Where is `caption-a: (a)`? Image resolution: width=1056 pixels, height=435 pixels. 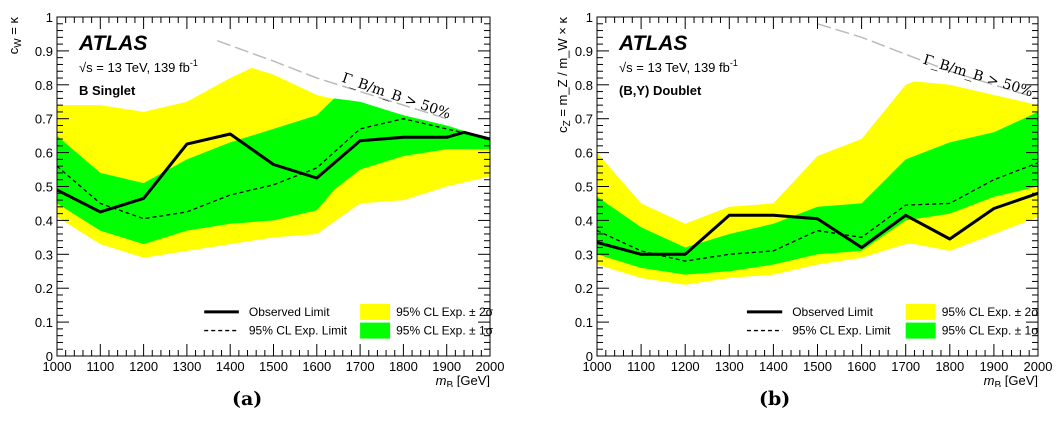 caption-a: (a) is located at coordinates (247, 399).